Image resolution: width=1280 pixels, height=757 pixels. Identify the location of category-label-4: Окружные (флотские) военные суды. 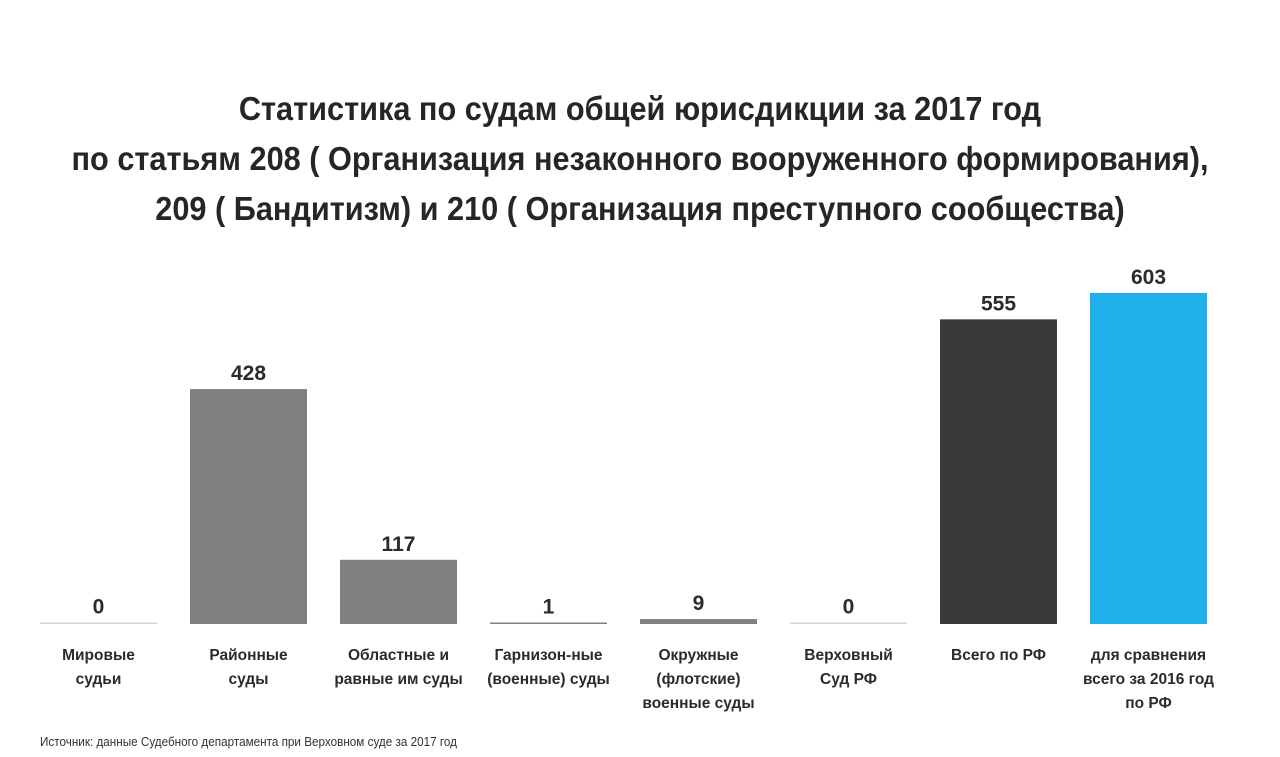
(698, 679).